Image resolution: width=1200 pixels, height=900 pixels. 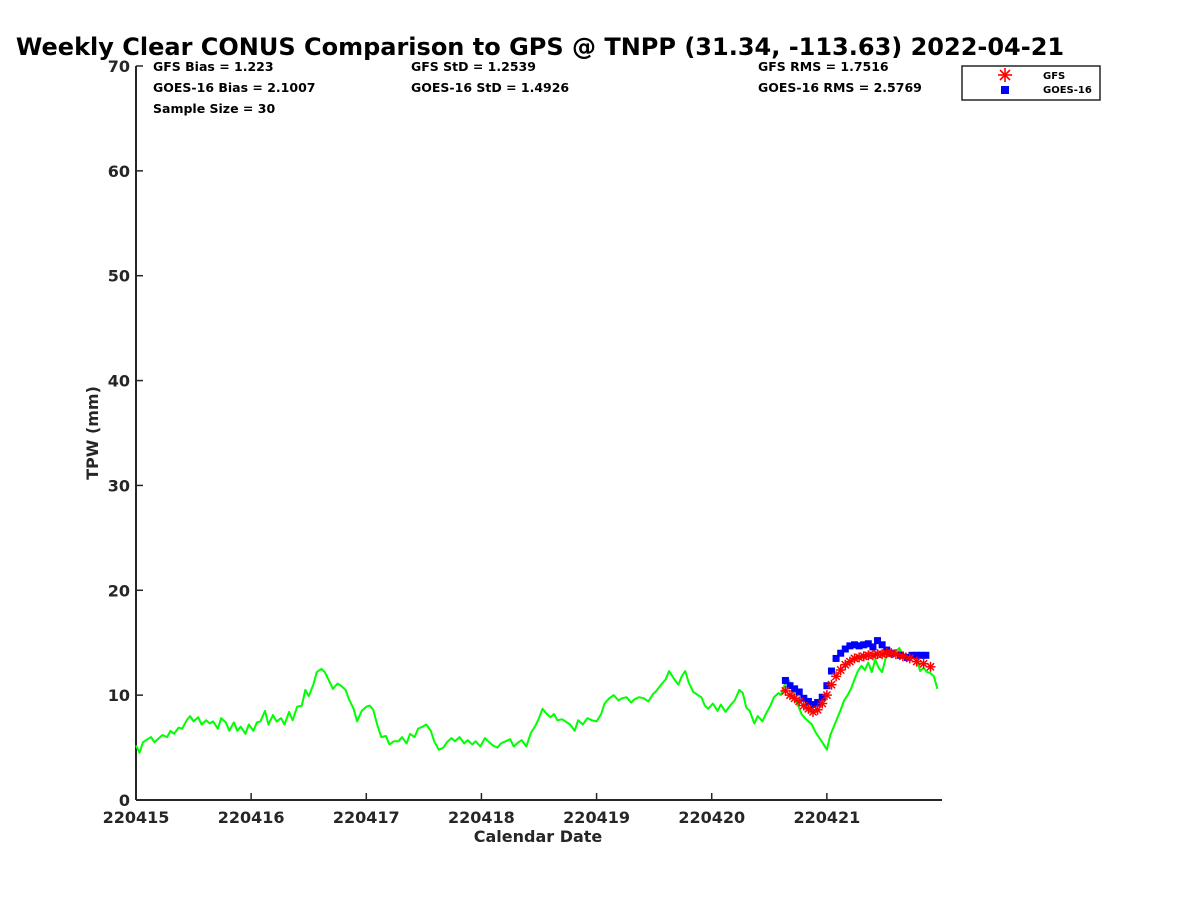 What do you see at coordinates (366, 817) in the screenshot?
I see `x-tick-label: 220417` at bounding box center [366, 817].